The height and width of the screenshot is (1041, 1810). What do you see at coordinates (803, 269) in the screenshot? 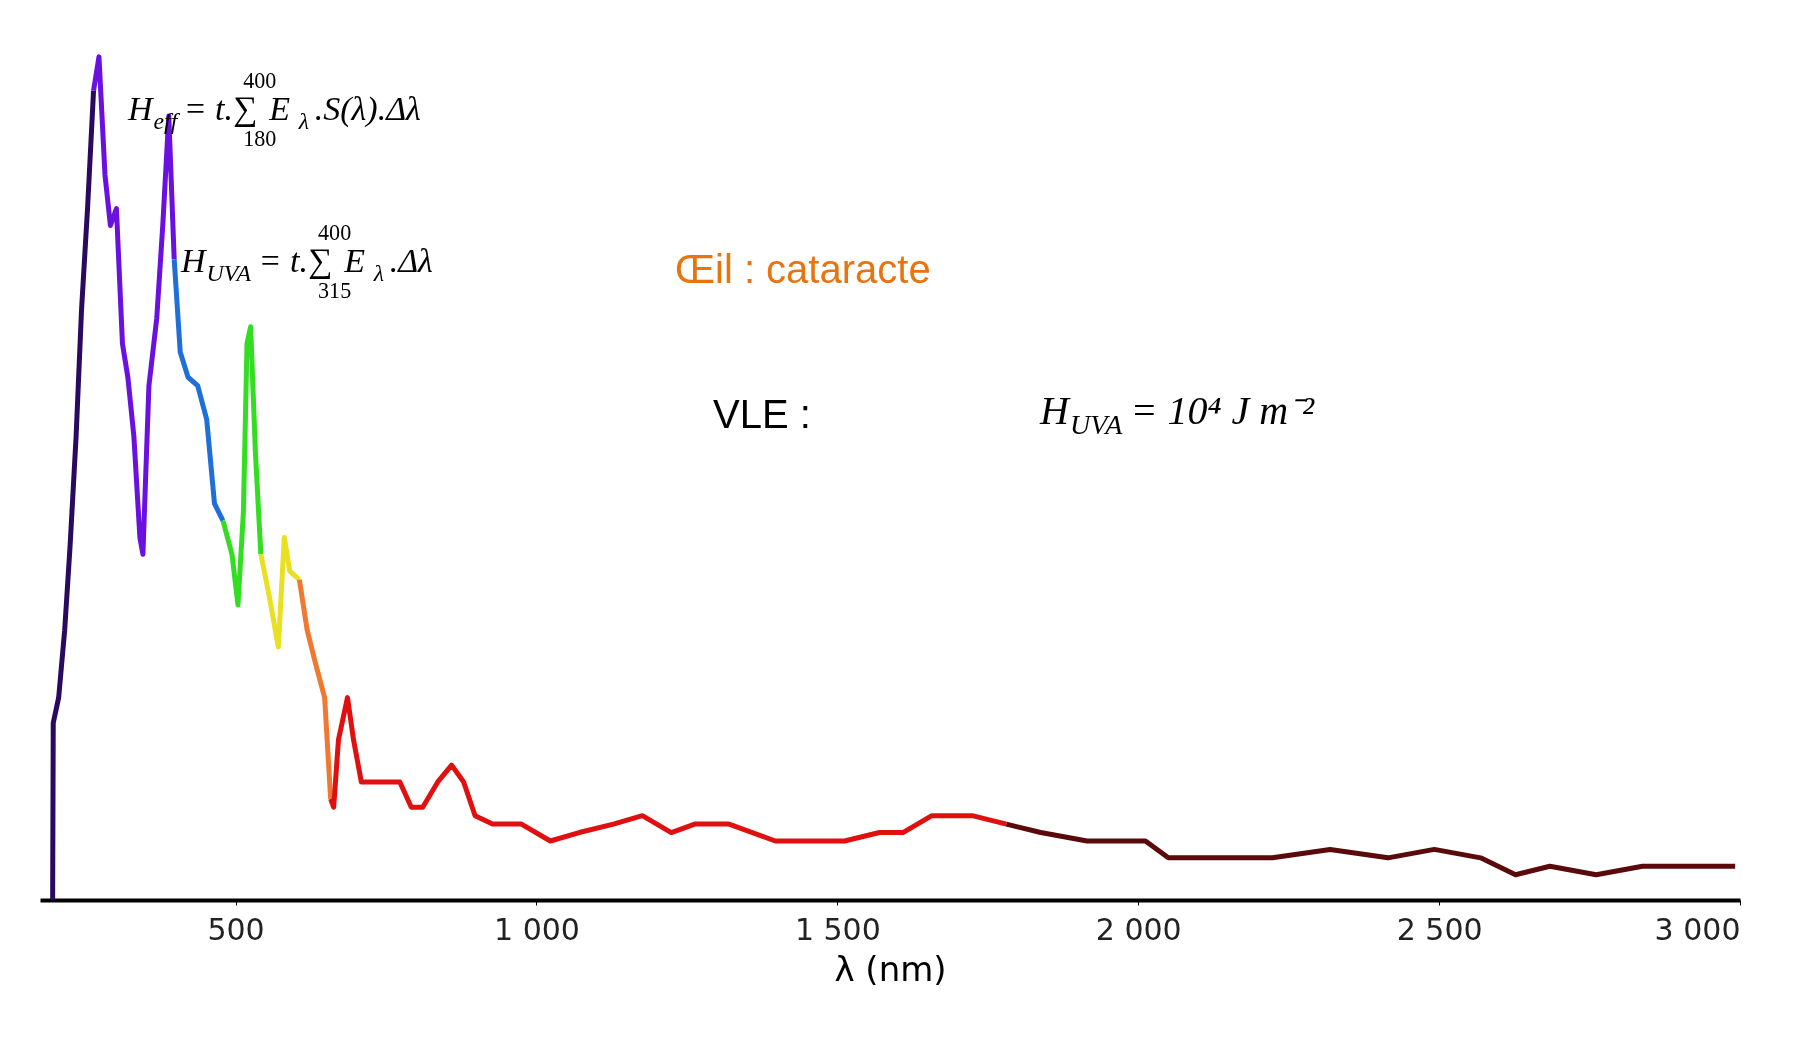
I see `annotation: Œil : cataracte` at bounding box center [803, 269].